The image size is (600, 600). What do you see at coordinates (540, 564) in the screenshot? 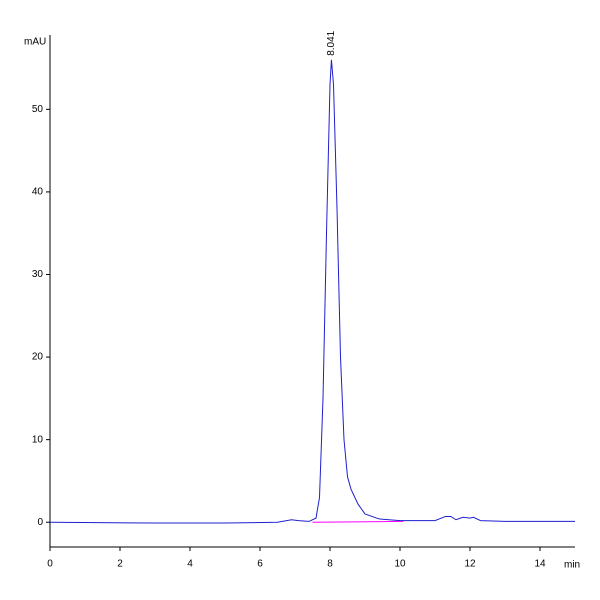
I see `x-tick-label: 14` at bounding box center [540, 564].